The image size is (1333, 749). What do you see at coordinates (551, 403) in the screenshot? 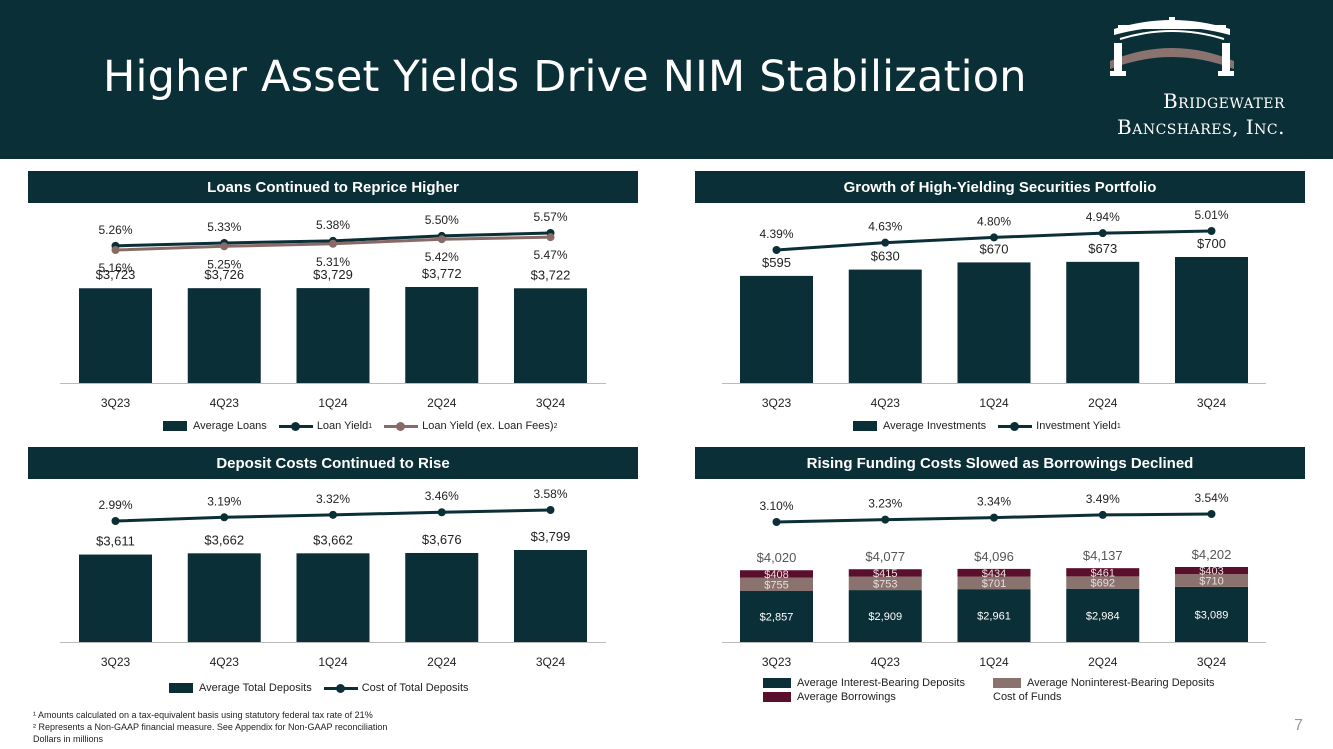
I see `loans-category-label-3Q24: 3Q24` at bounding box center [551, 403].